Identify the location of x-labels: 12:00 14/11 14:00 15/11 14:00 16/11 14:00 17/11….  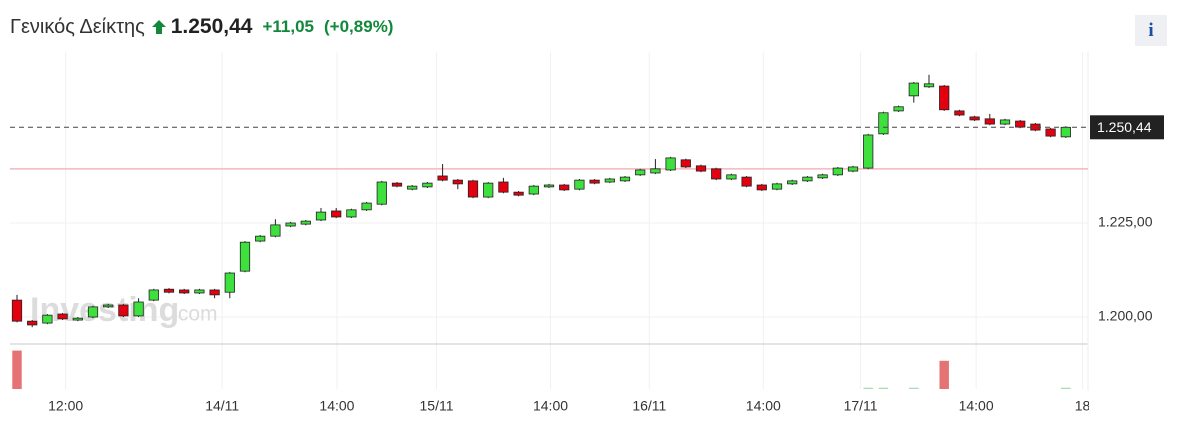
(569, 406).